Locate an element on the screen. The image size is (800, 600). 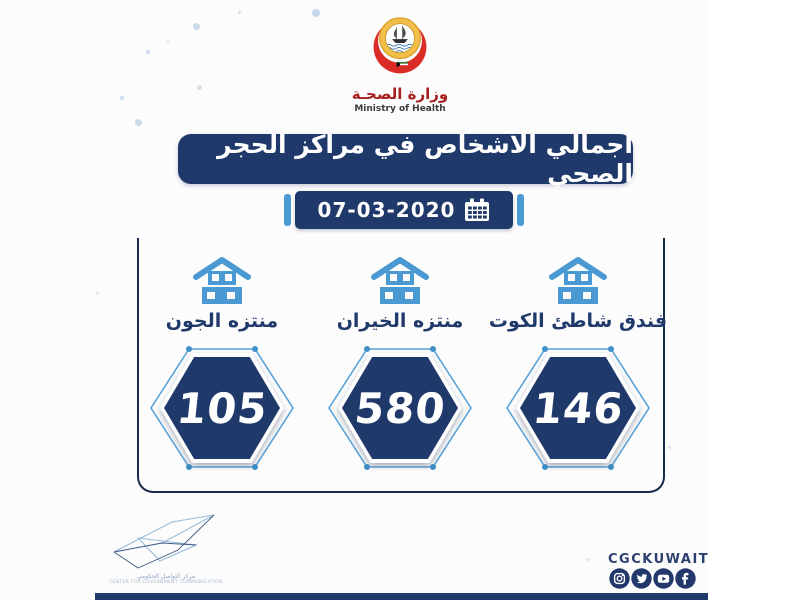
date-banner: 07-03-2020 is located at coordinates (404, 210).